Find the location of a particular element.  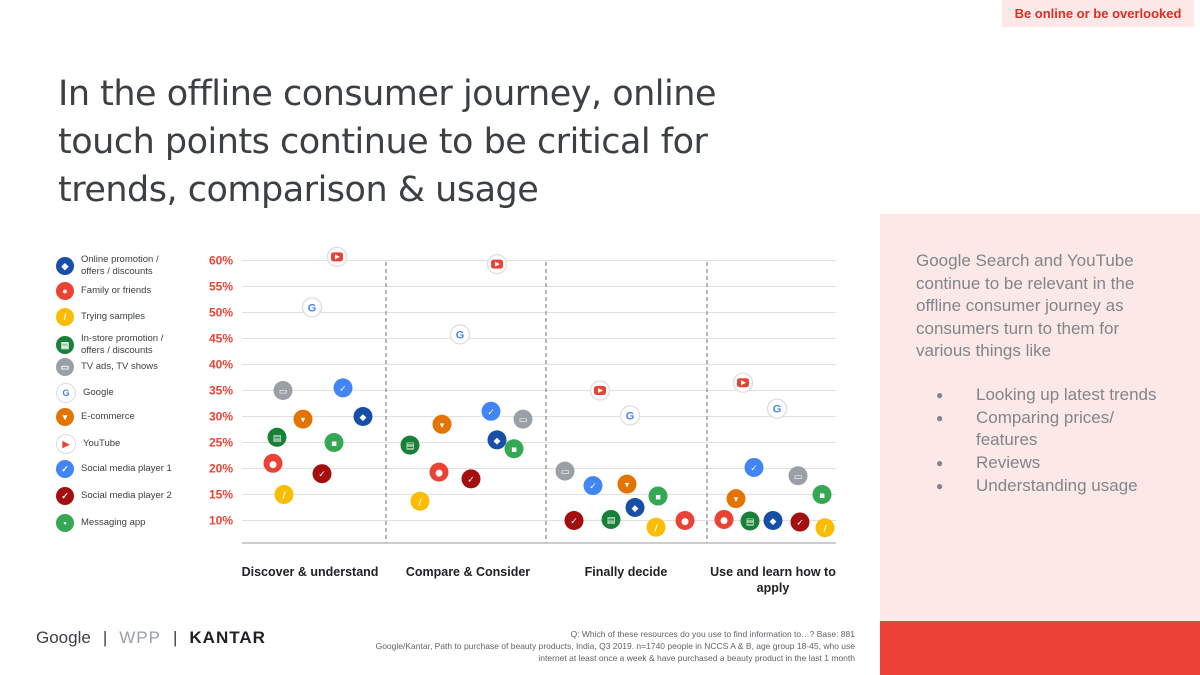

legend-label: Family or friends is located at coordinates (116, 290).